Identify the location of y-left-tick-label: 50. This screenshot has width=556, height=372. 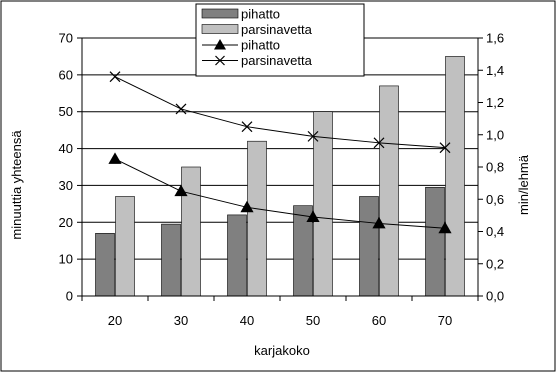
(66, 111).